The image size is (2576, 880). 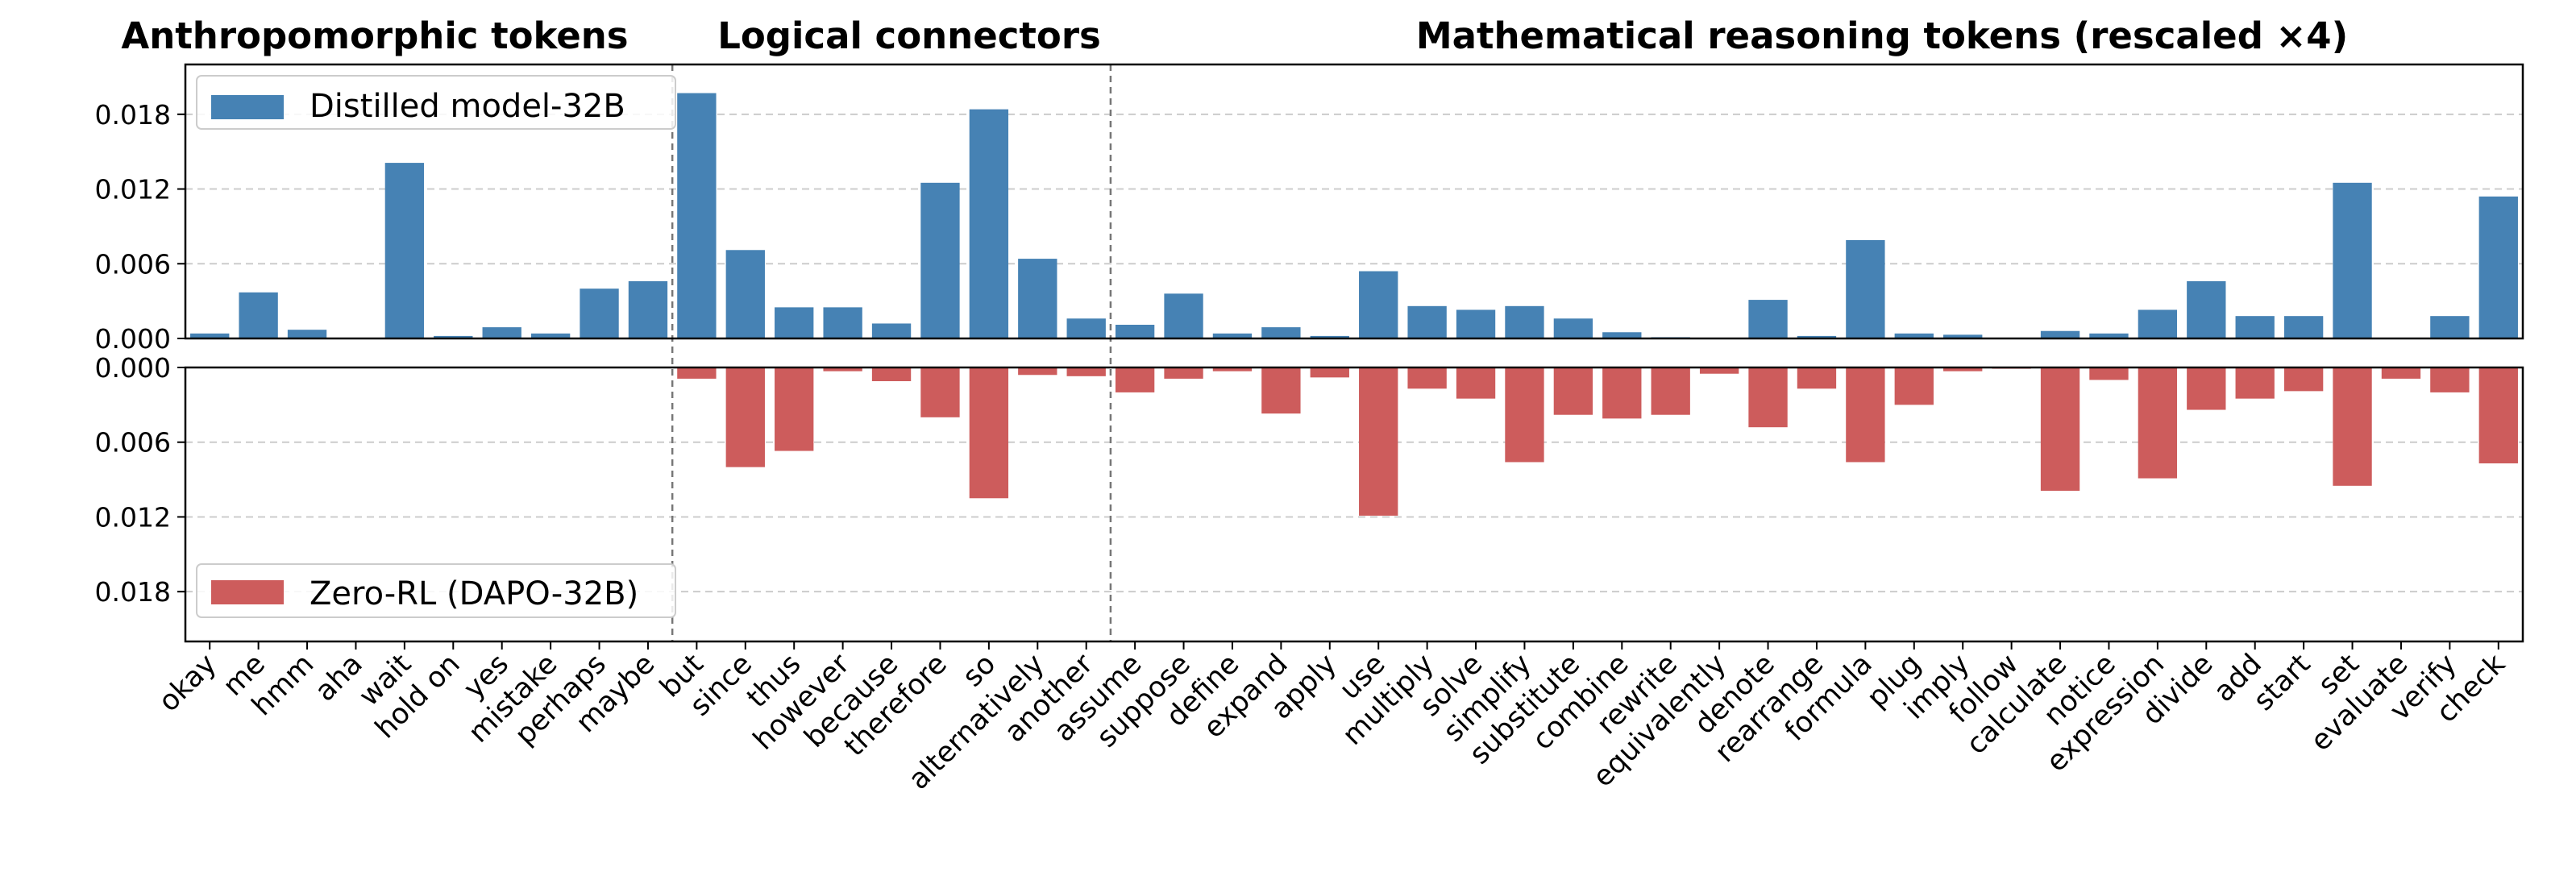 What do you see at coordinates (1086, 371) in the screenshot?
I see `zero-rl-bar-another` at bounding box center [1086, 371].